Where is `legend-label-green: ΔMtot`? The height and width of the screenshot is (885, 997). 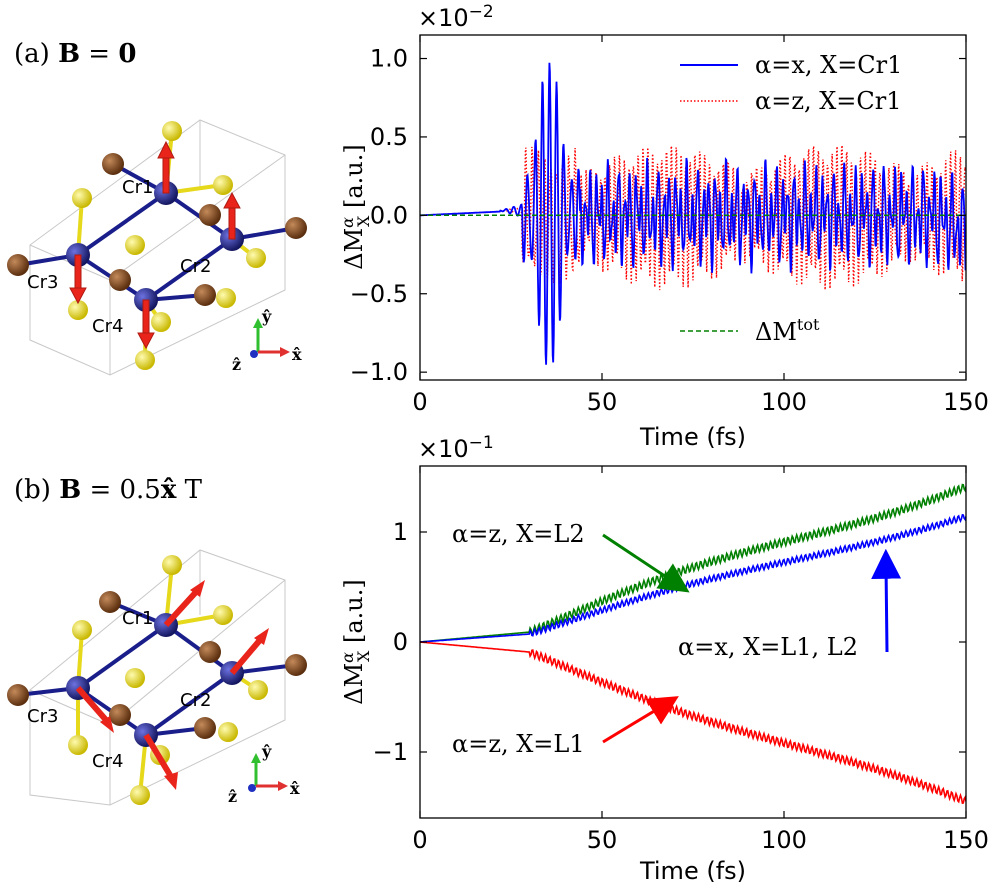
legend-label-green: ΔMtot is located at coordinates (787, 330).